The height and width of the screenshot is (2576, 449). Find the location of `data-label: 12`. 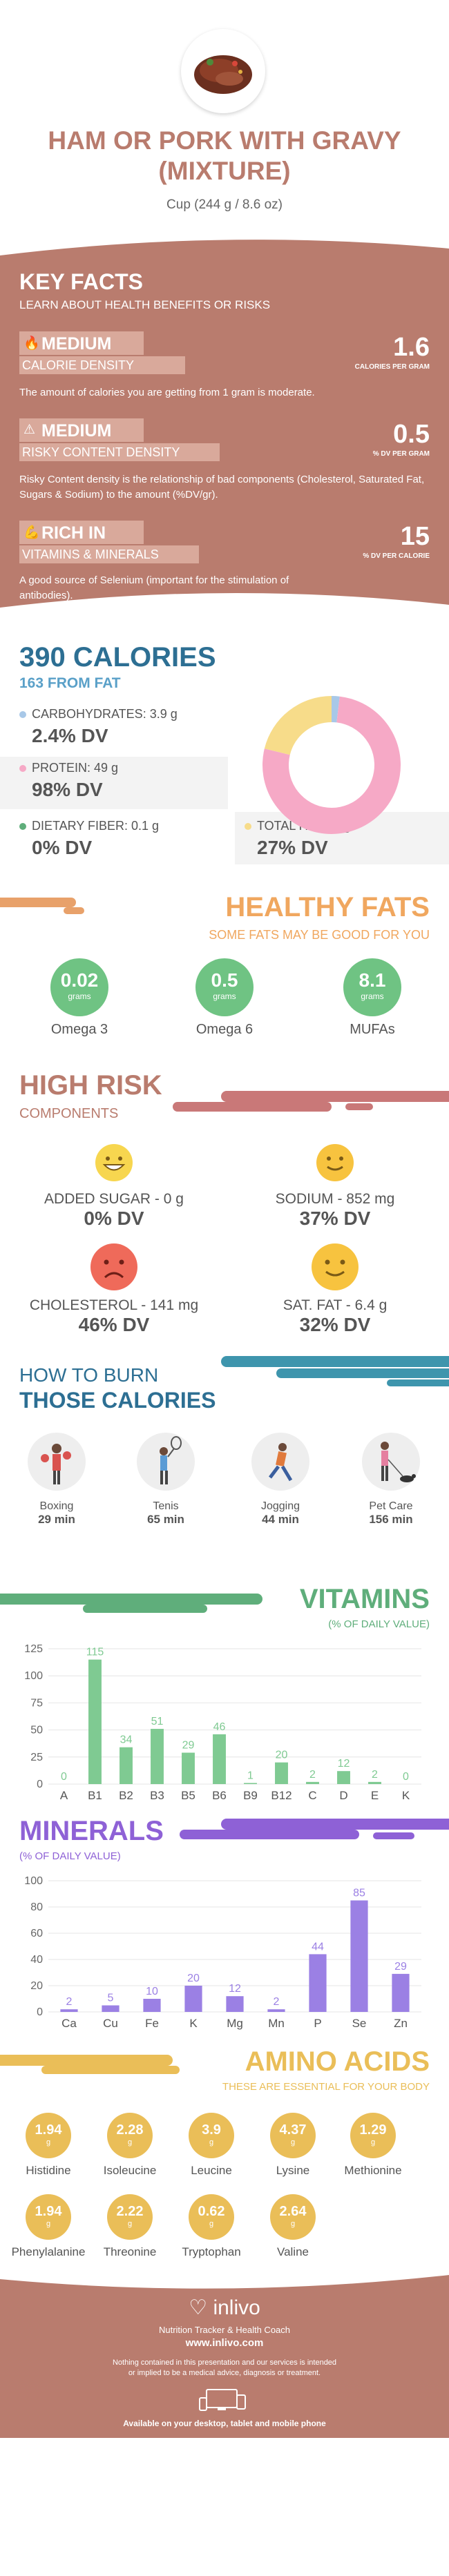

data-label: 12 is located at coordinates (344, 1764).